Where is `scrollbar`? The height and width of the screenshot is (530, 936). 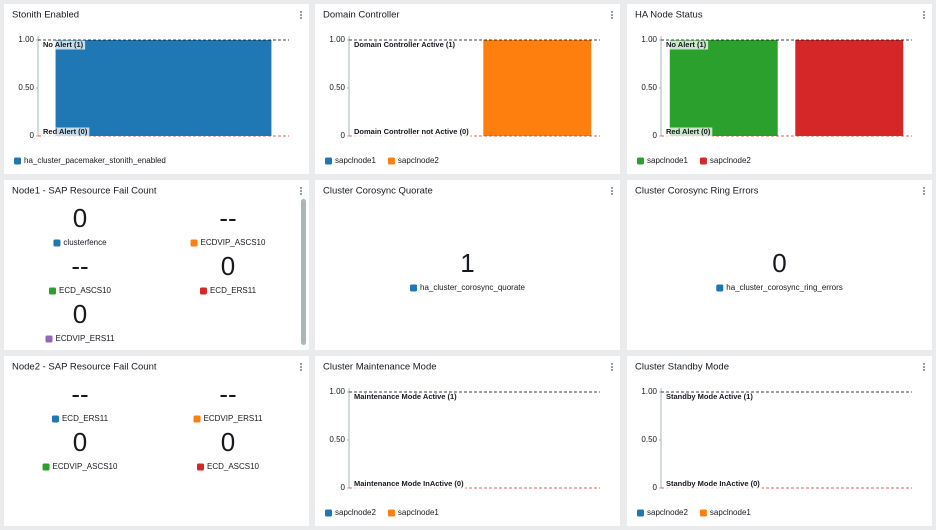
scrollbar is located at coordinates (303, 272).